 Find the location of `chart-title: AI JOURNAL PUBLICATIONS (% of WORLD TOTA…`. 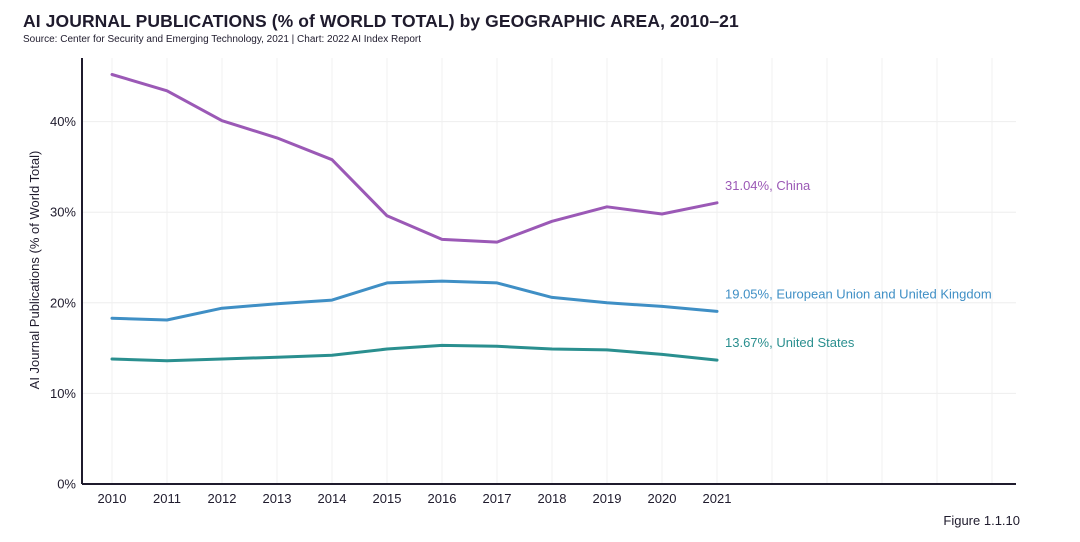

chart-title: AI JOURNAL PUBLICATIONS (% of WORLD TOTA… is located at coordinates (381, 21).